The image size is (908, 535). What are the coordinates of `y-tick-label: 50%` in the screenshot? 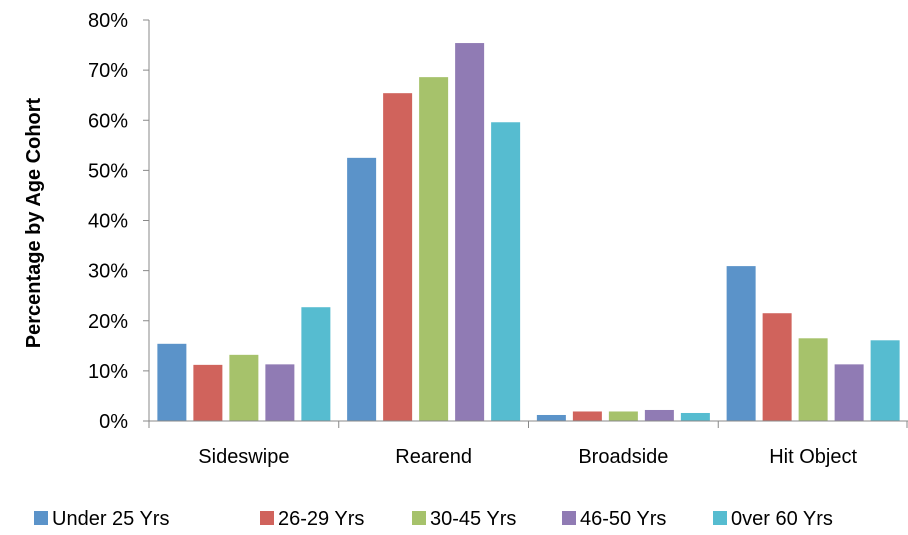 It's located at (108, 171).